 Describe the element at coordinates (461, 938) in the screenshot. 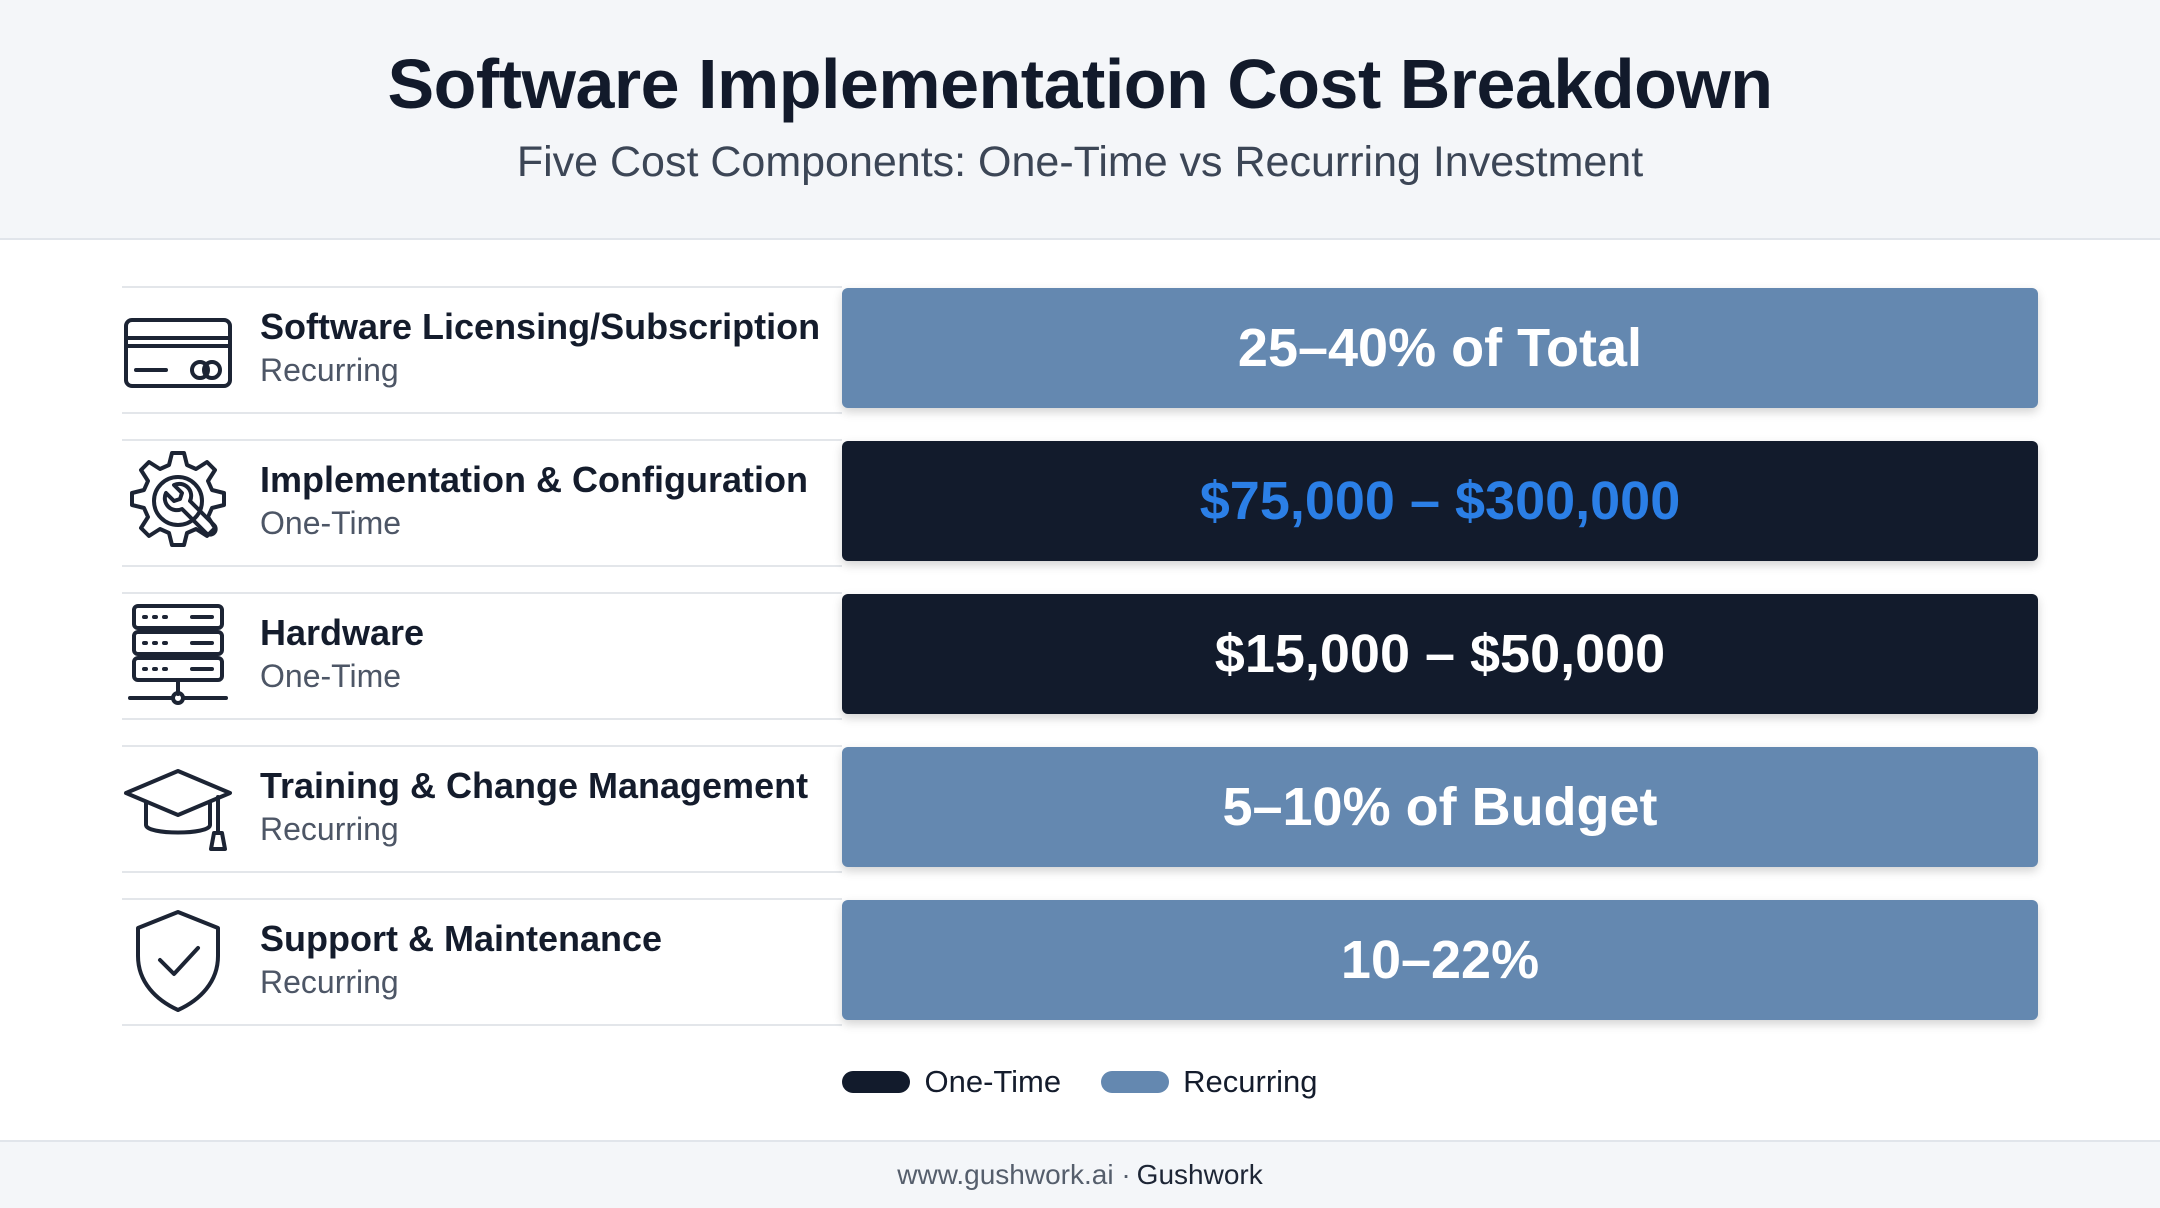

I see `row-label: Support & Maintenance` at that location.